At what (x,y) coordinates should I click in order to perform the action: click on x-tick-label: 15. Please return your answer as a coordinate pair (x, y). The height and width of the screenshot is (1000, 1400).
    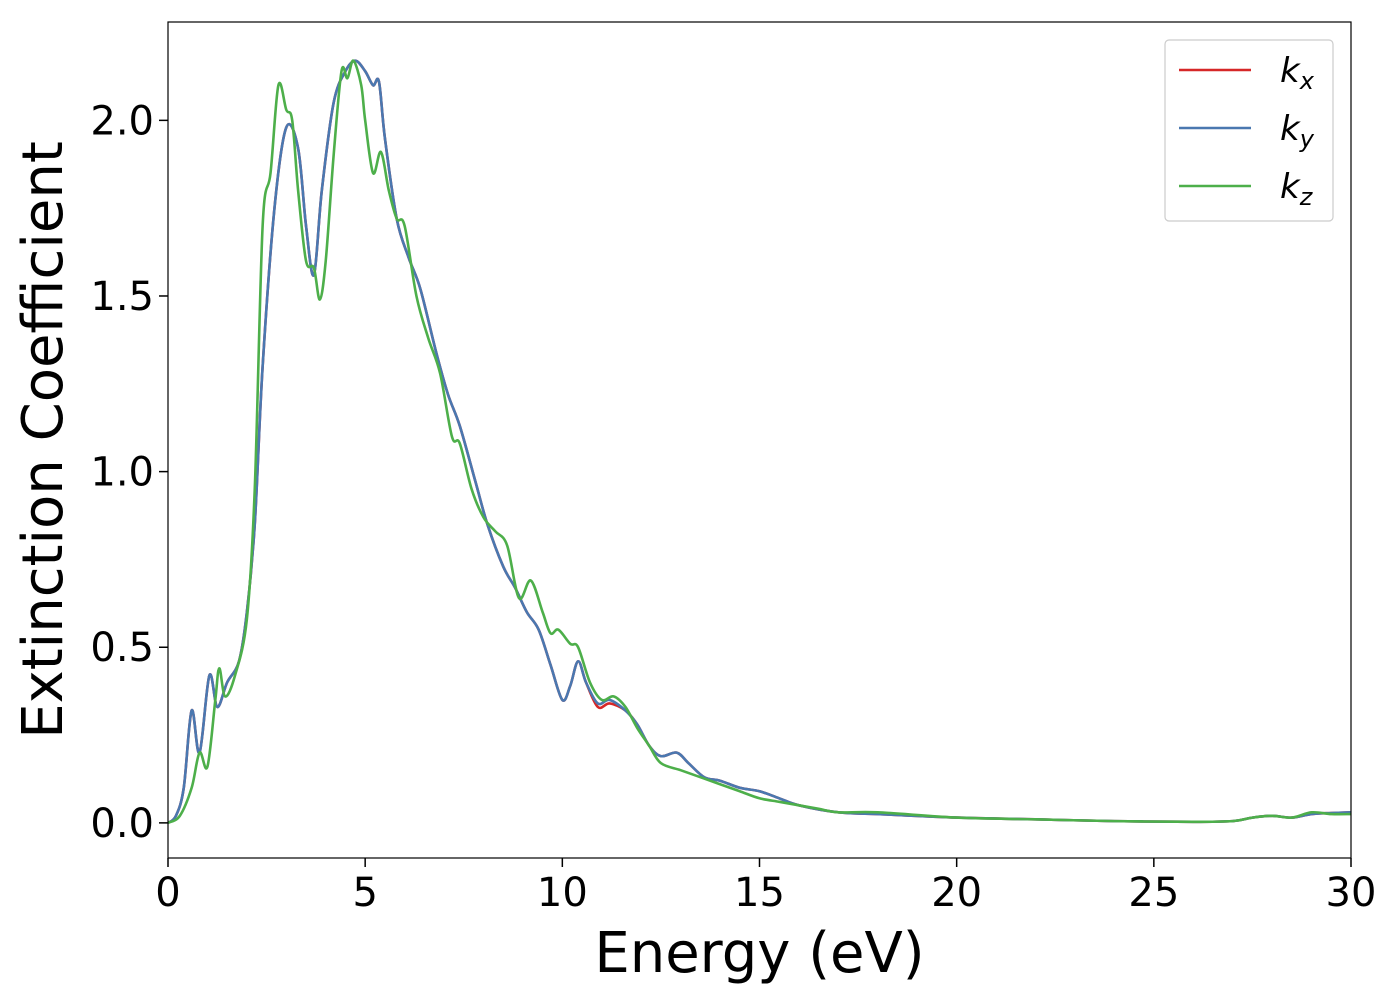
    Looking at the image, I should click on (759, 893).